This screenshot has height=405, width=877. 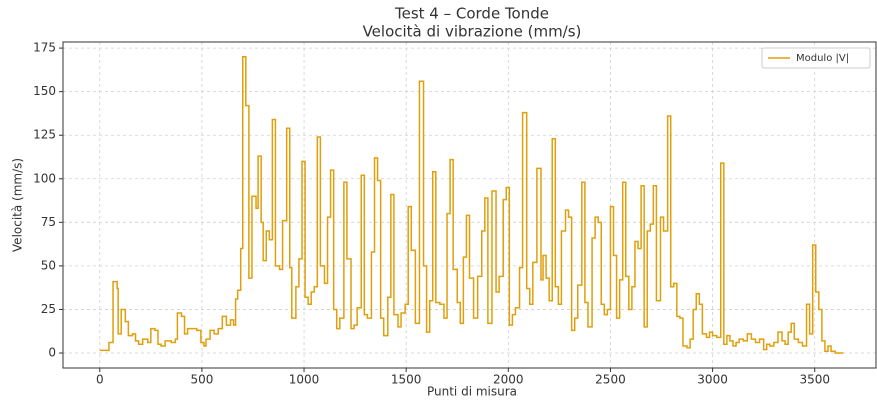 What do you see at coordinates (44, 48) in the screenshot?
I see `y-tick-label: 175` at bounding box center [44, 48].